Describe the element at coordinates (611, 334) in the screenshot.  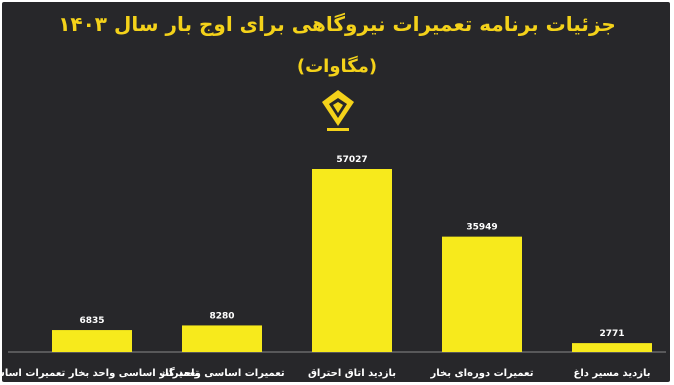
I see `data-label-5: 2771` at that location.